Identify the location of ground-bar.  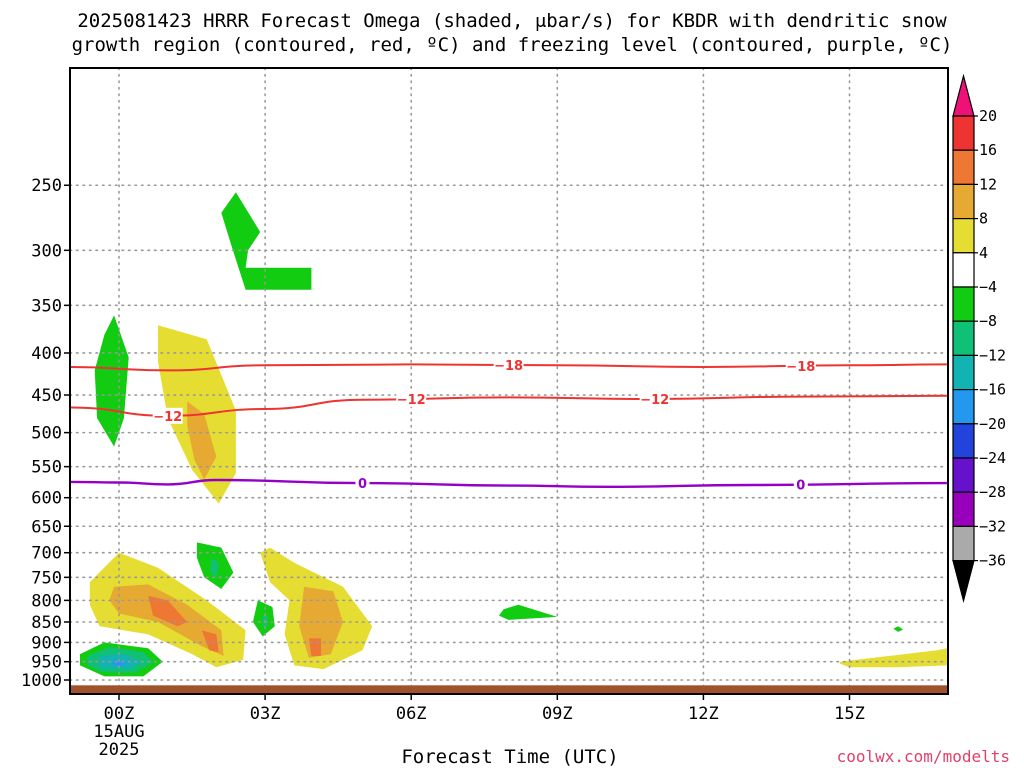
(509, 689).